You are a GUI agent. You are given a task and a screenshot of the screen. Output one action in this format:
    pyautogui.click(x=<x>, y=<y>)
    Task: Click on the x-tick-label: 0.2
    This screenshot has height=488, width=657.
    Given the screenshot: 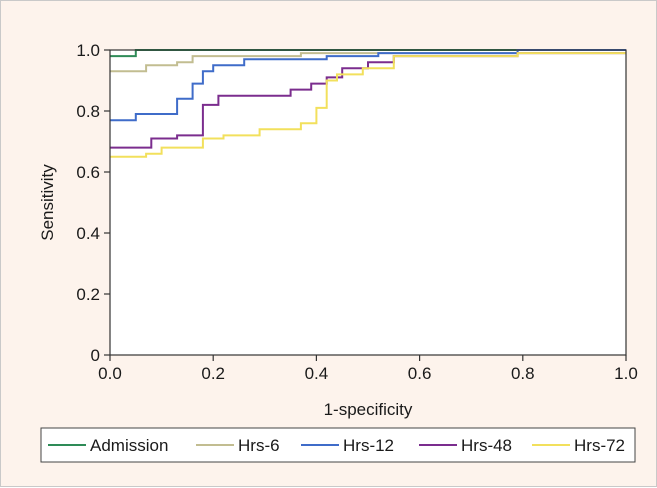 What is the action you would take?
    pyautogui.click(x=213, y=373)
    